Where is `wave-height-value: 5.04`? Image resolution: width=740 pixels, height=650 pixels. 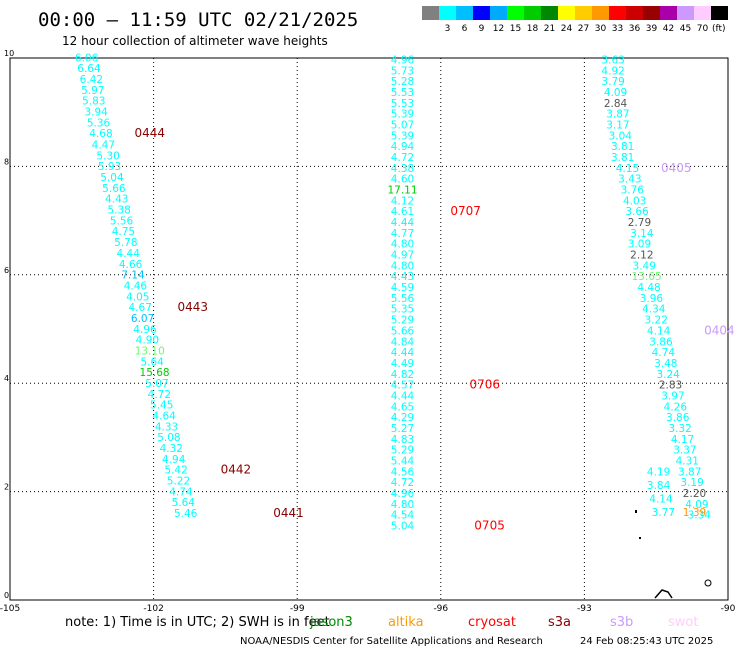 wave-height-value: 5.04 is located at coordinates (112, 178).